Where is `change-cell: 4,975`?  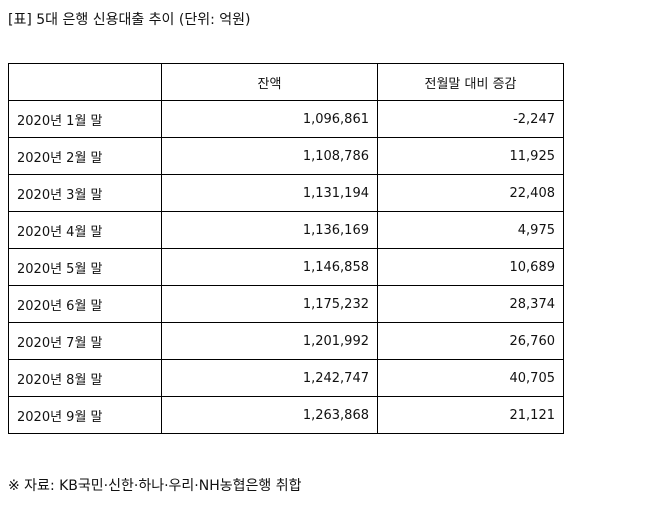
change-cell: 4,975 is located at coordinates (470, 230).